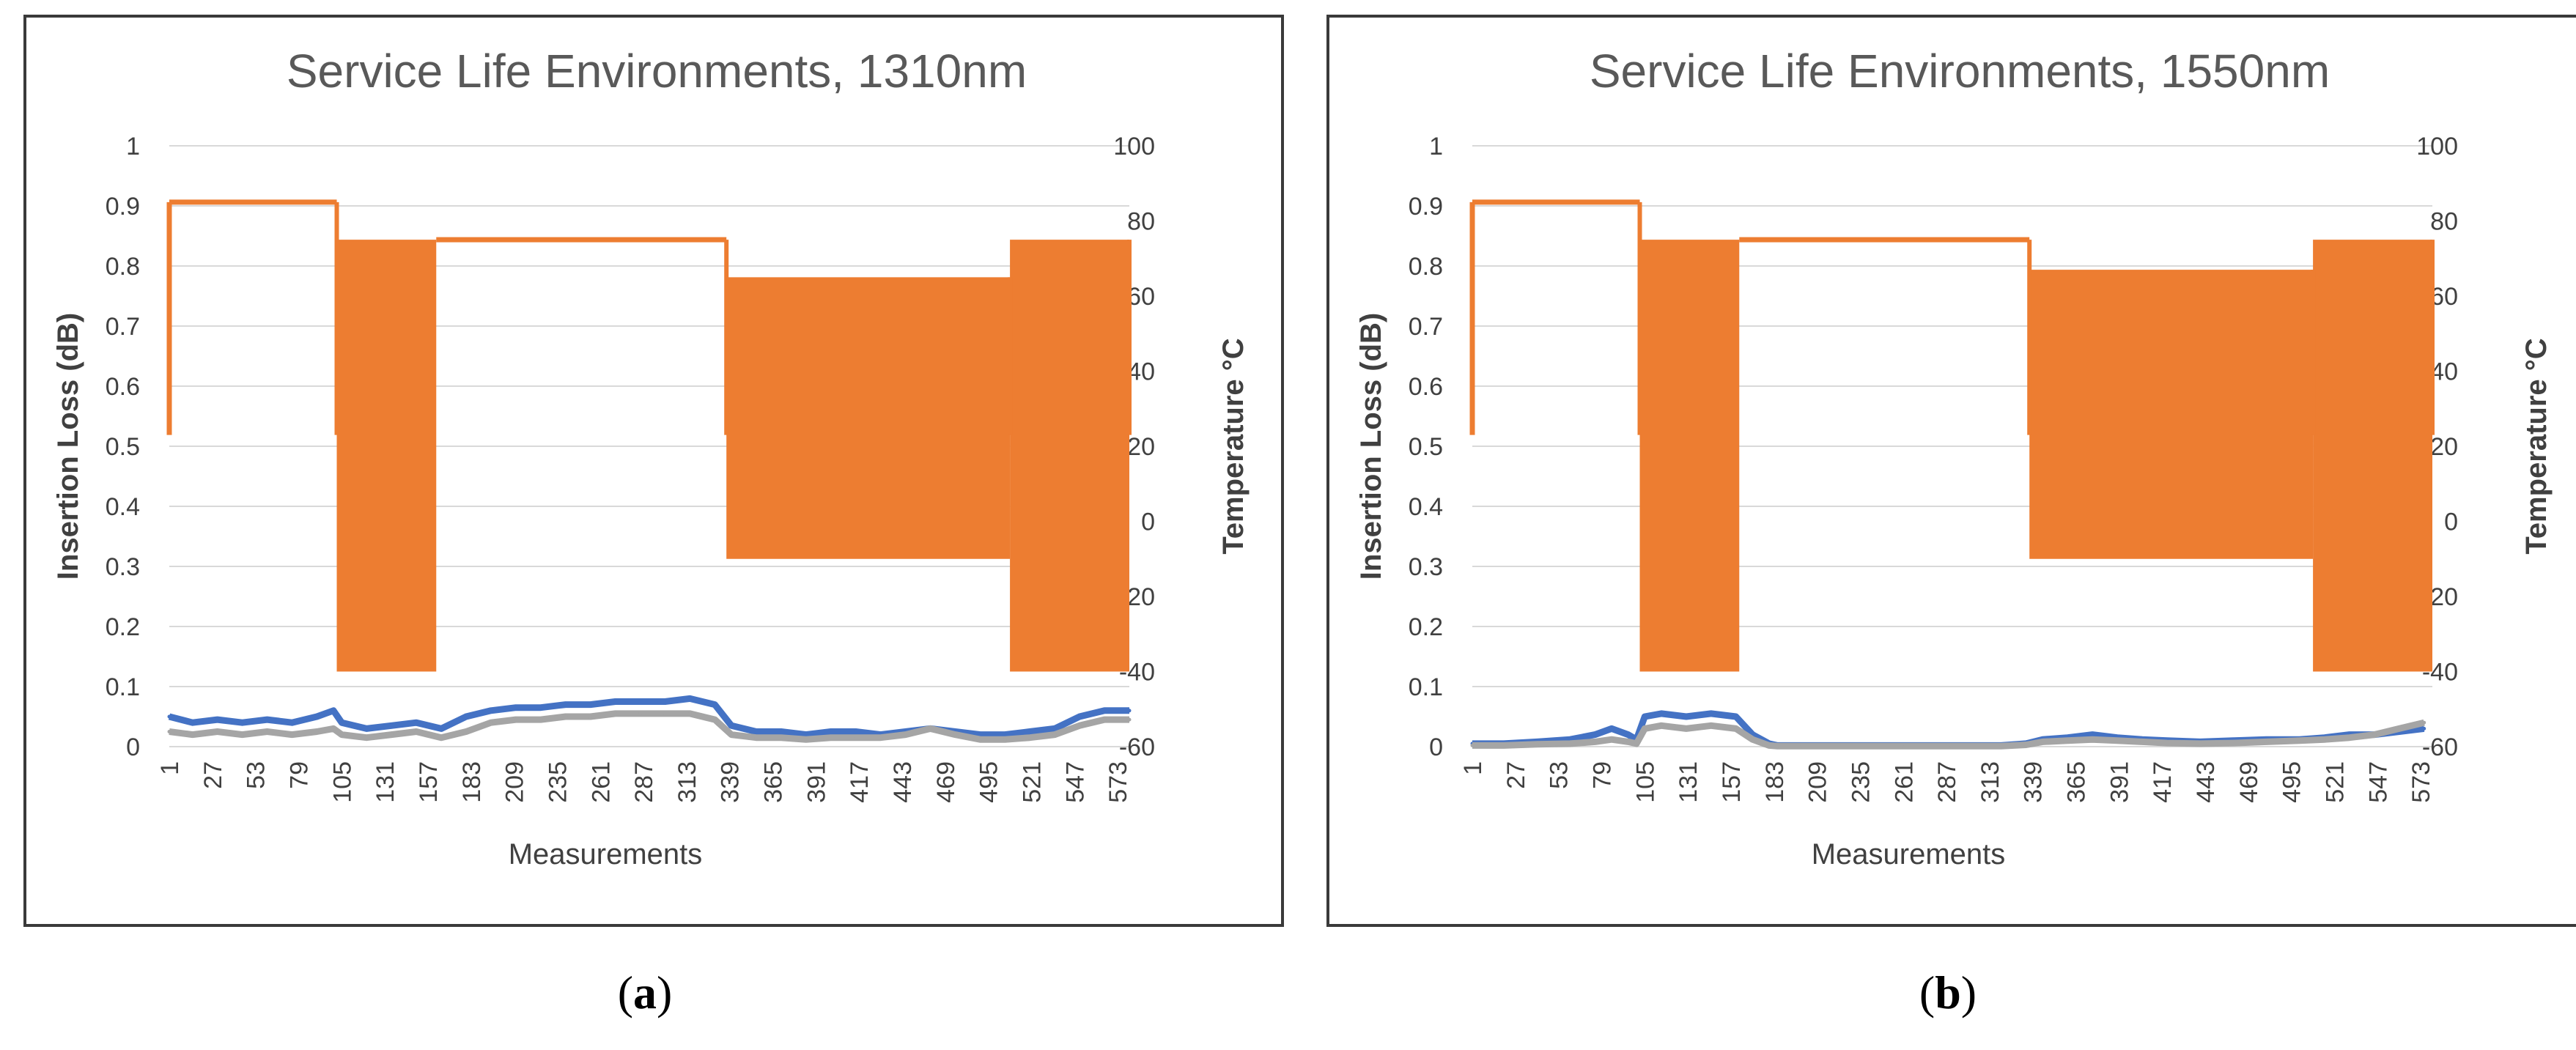  Describe the element at coordinates (2437, 146) in the screenshot. I see `y2-tick-label: 100` at that location.